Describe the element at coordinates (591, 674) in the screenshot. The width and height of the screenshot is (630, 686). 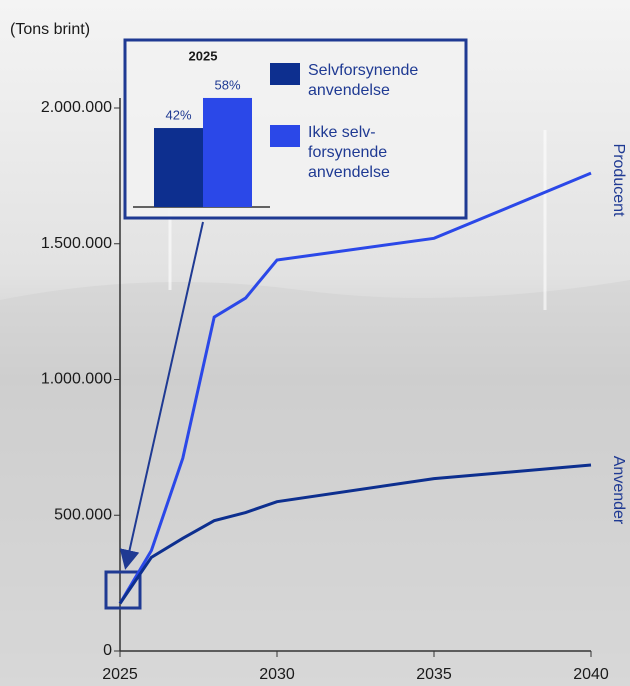
I see `x-tick-label: 2040` at that location.